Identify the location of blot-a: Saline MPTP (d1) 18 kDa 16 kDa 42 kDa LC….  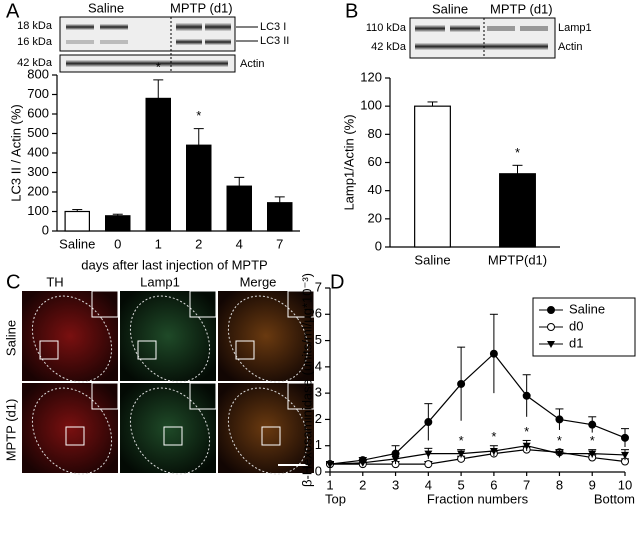
(153, 36).